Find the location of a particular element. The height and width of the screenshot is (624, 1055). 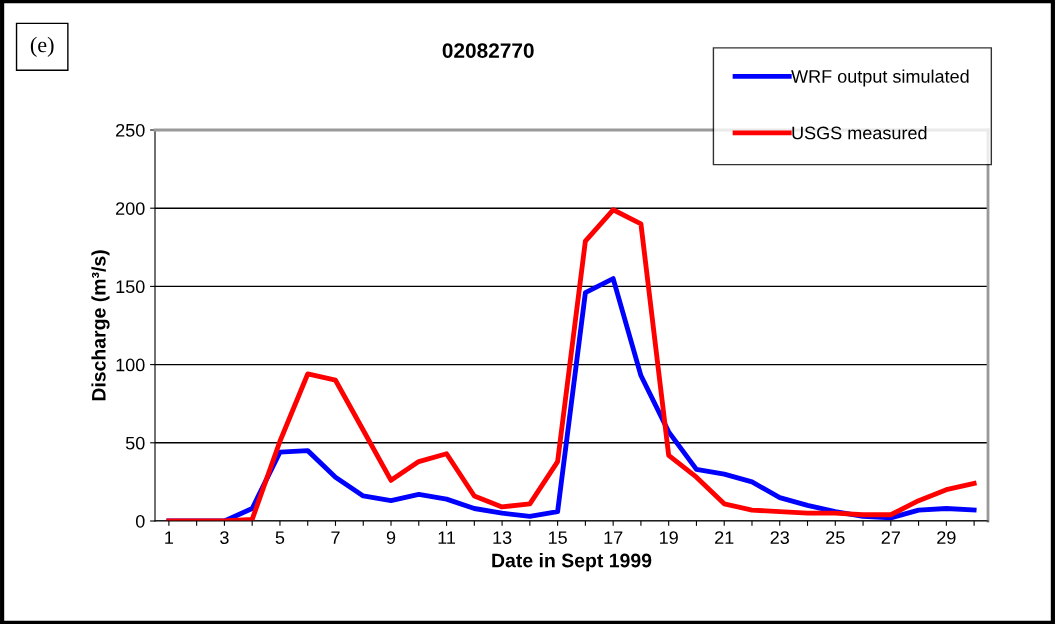

x-tick-label: 23 is located at coordinates (779, 537).